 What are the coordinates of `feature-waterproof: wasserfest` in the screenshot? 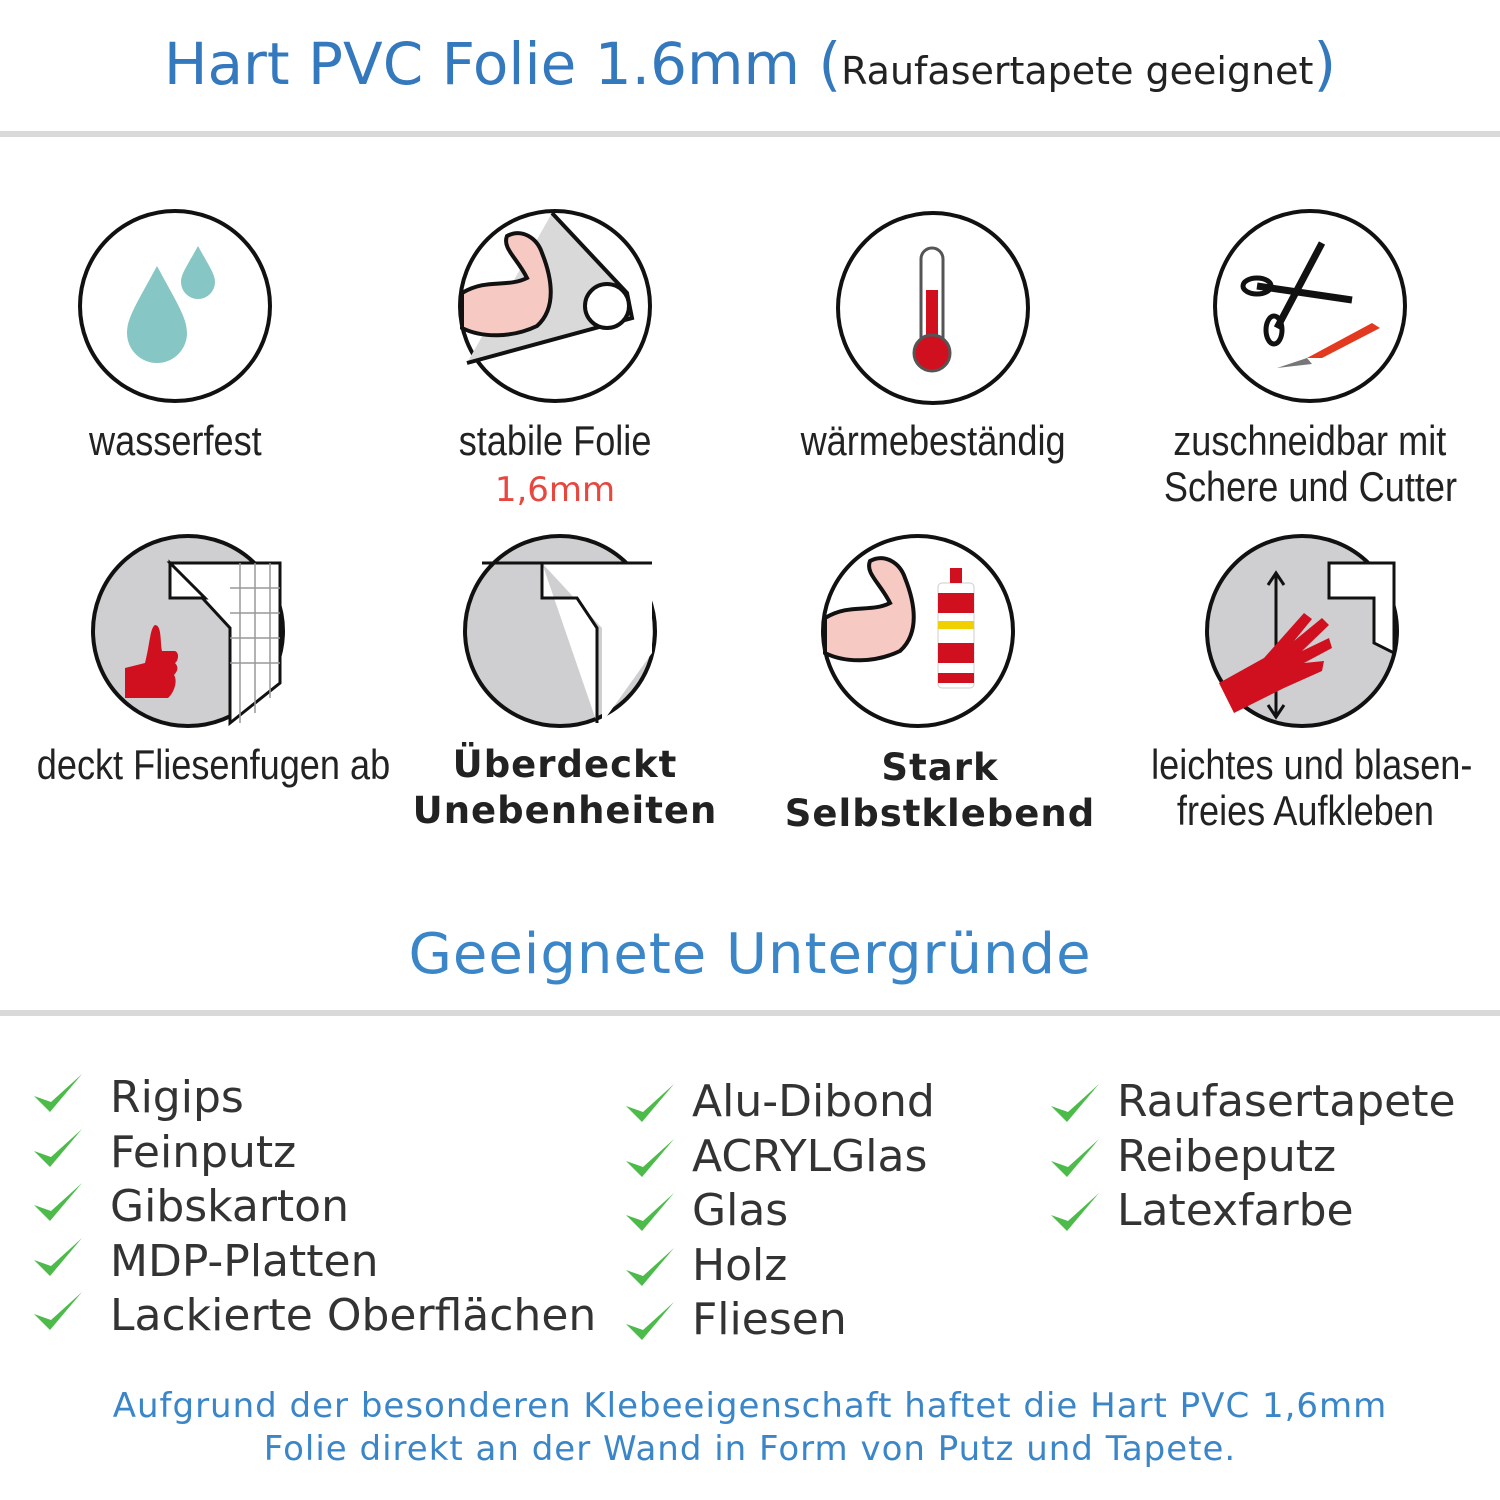 It's located at (175, 440).